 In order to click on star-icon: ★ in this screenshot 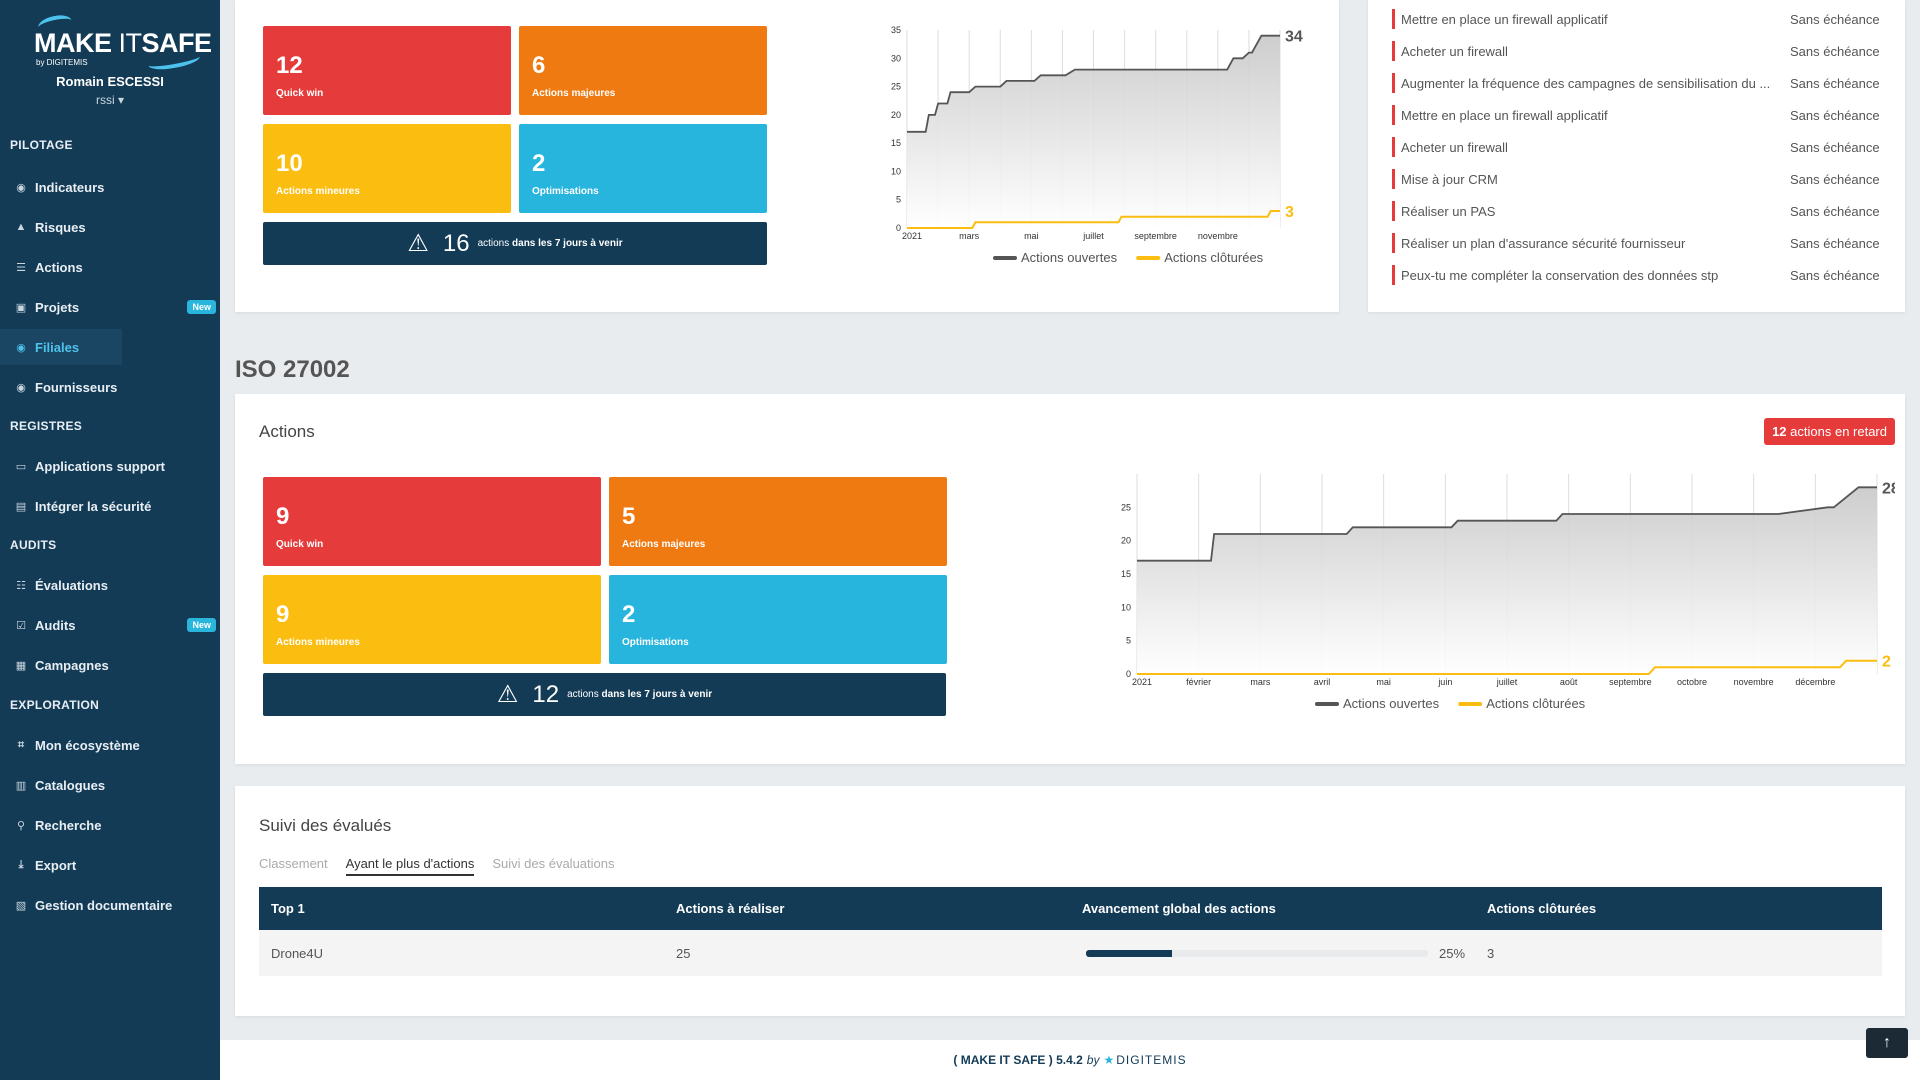, I will do `click(1109, 1060)`.